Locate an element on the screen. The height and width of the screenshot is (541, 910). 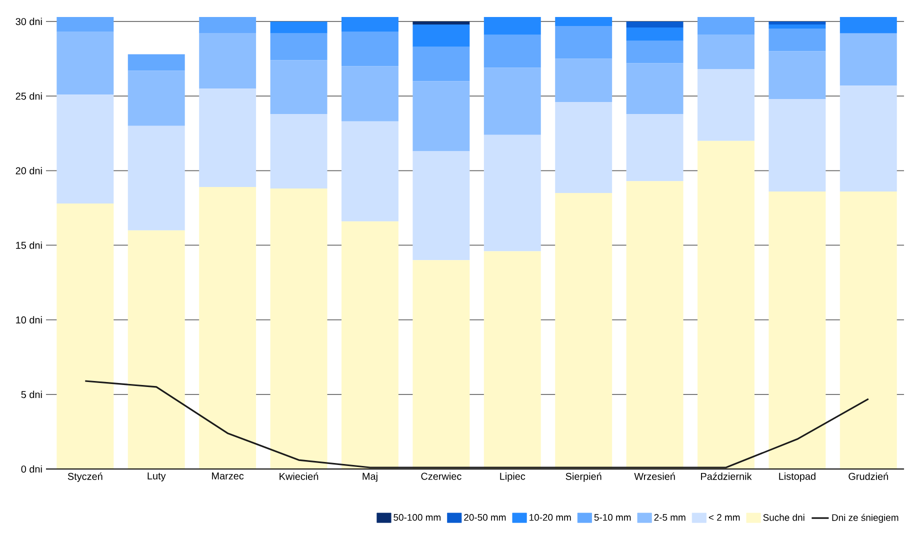
legend-label: 20-50 mm is located at coordinates (485, 517).